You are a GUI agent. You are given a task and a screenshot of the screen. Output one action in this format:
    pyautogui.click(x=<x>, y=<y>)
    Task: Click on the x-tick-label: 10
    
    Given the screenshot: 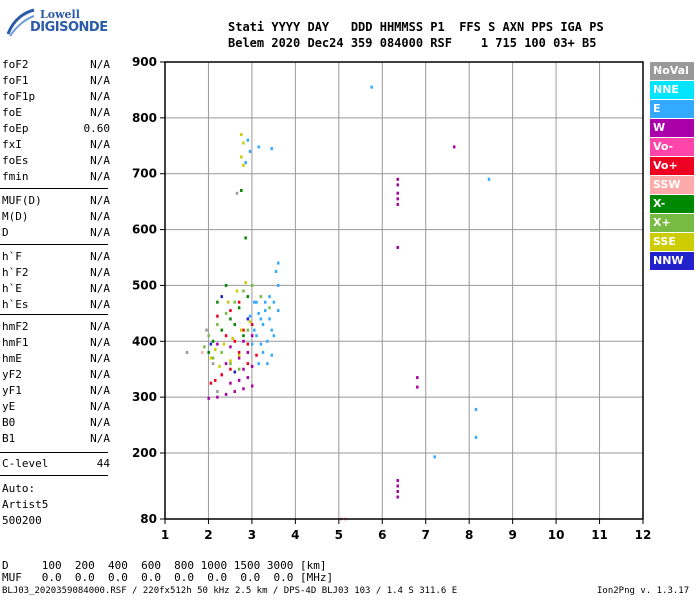 What is the action you would take?
    pyautogui.click(x=556, y=535)
    